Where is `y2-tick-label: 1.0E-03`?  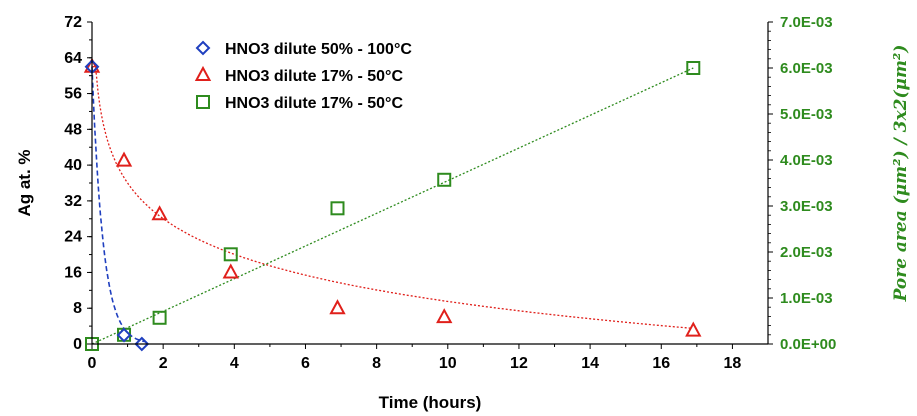 y2-tick-label: 1.0E-03 is located at coordinates (806, 298).